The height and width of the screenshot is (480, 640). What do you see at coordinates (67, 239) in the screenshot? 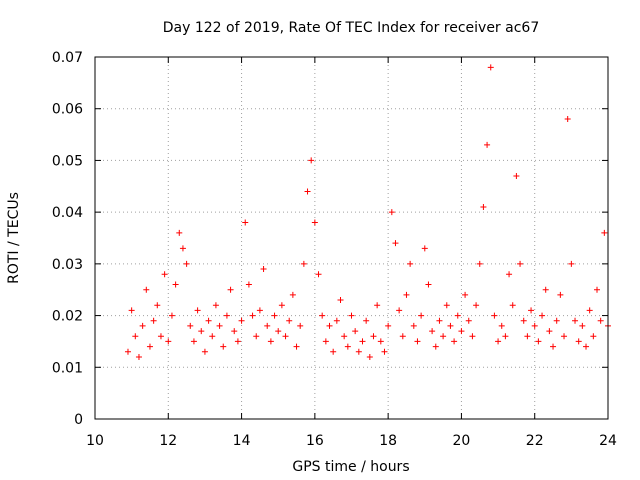
I see `y-tick-labels: 0 0.01 0.02 0.03 0.04 0.05 0.06 0.07` at bounding box center [67, 239].